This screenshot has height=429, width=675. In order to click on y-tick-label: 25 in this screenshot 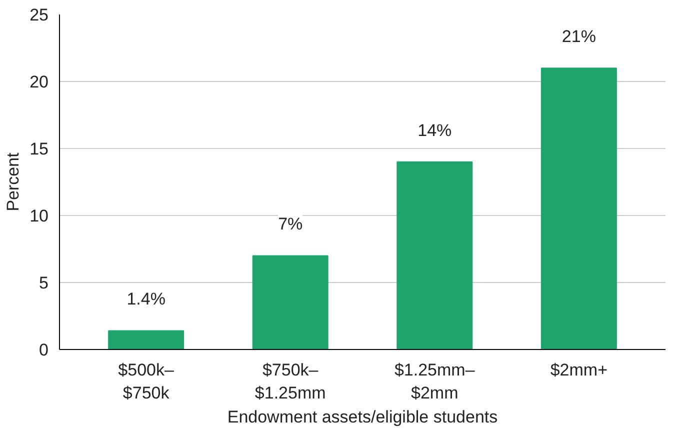, I will do `click(39, 15)`.